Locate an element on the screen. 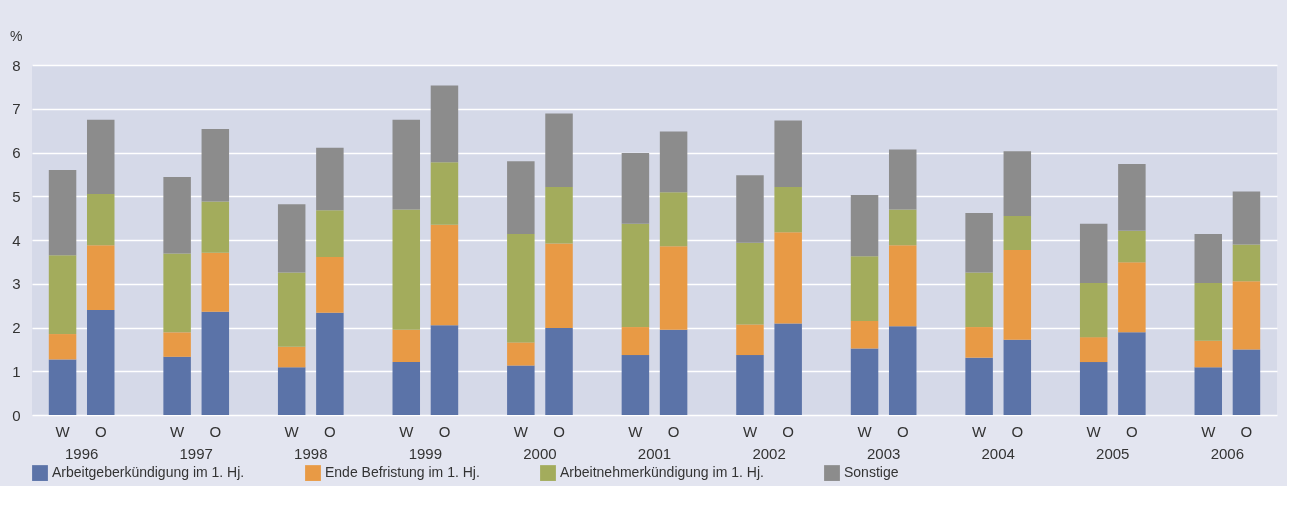 Image resolution: width=1312 pixels, height=527 pixels. y-tick-label: 4 is located at coordinates (16, 240).